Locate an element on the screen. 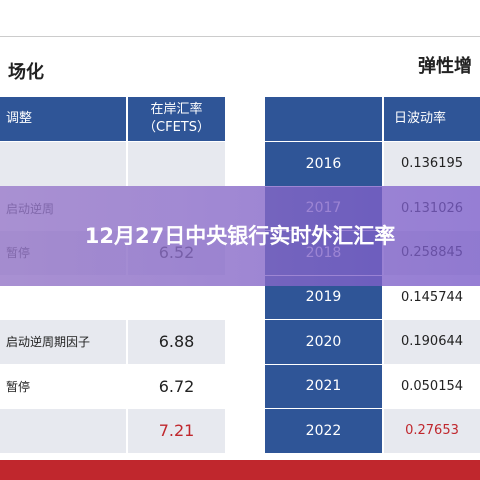  bottom-bar is located at coordinates (240, 470).